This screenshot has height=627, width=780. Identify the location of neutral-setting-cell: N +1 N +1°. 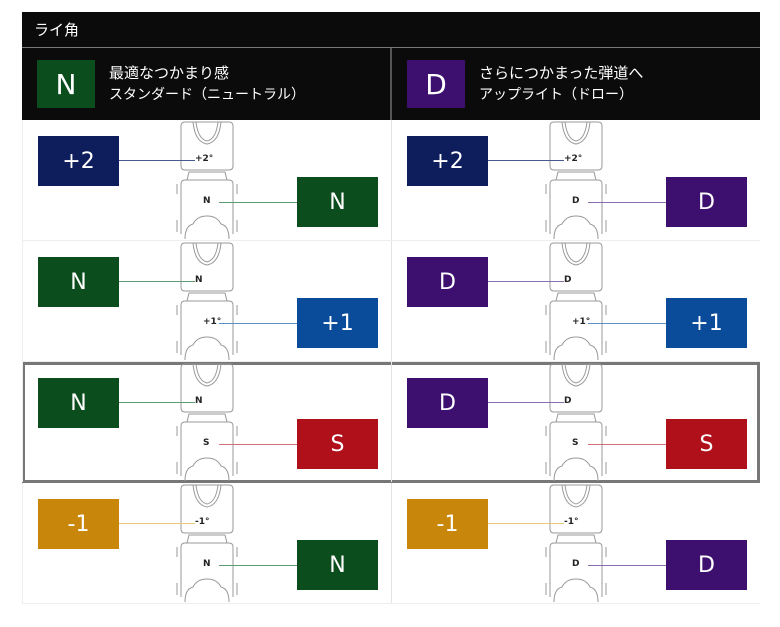
(206, 301).